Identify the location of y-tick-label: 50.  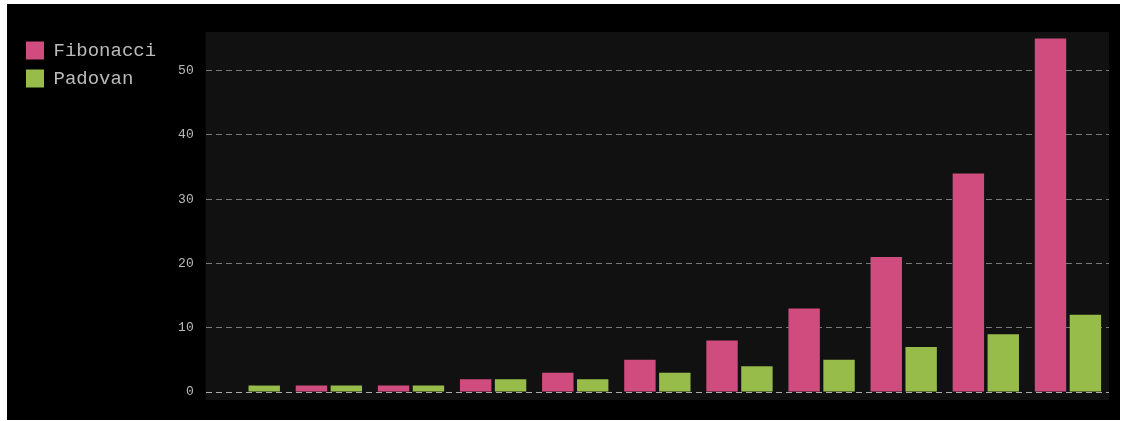
(186, 71).